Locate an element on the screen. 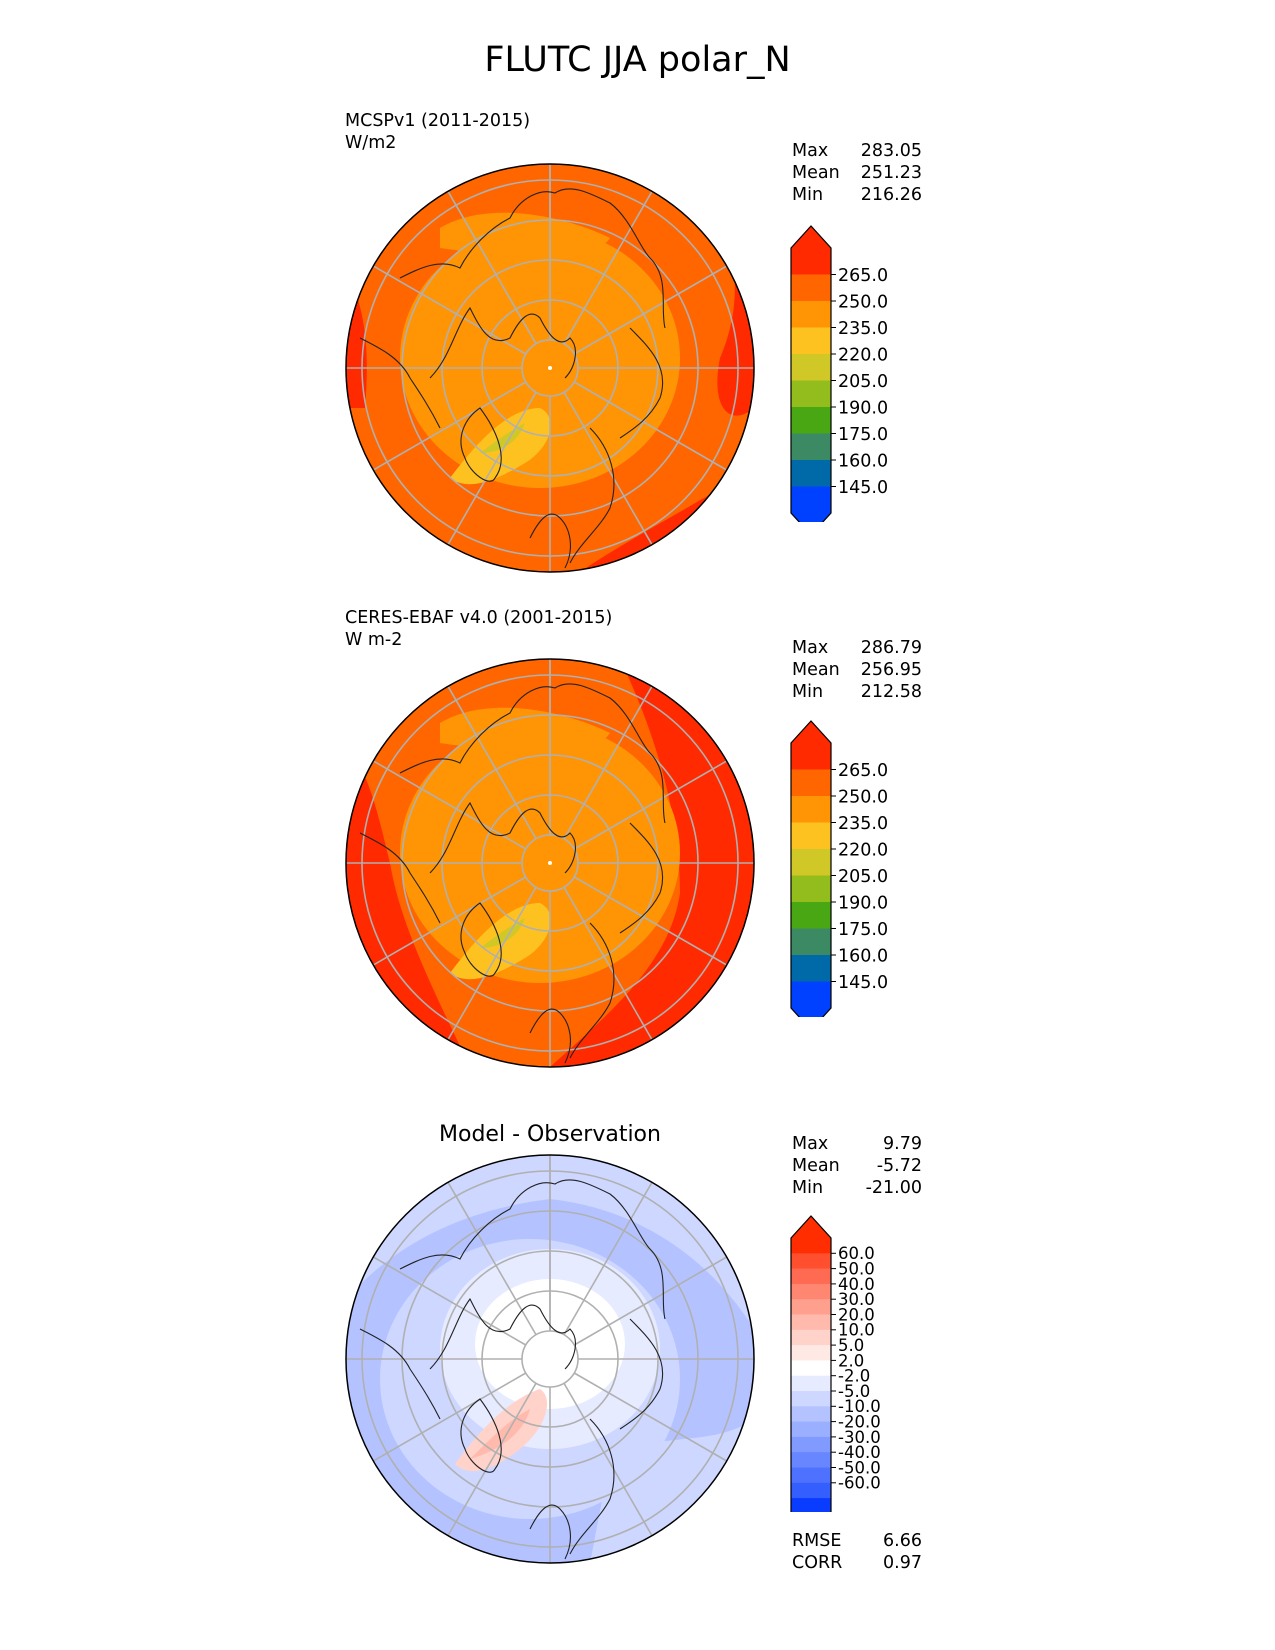  colorbar-extend-bottom is located at coordinates (811, 1012).